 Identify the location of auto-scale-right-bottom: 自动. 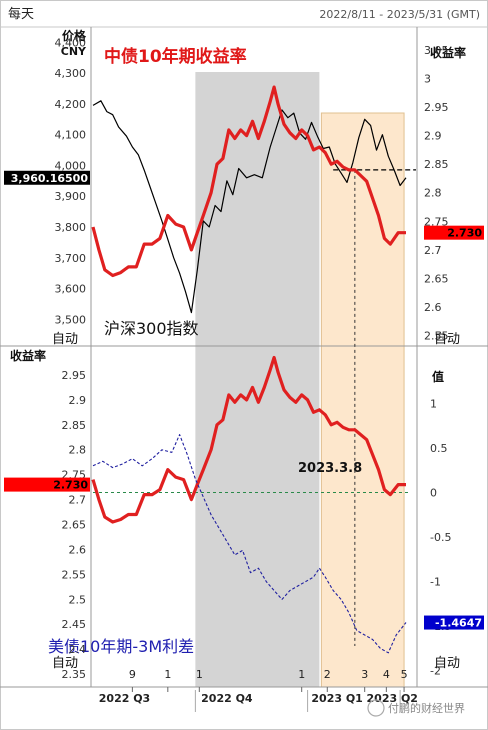
(447, 663).